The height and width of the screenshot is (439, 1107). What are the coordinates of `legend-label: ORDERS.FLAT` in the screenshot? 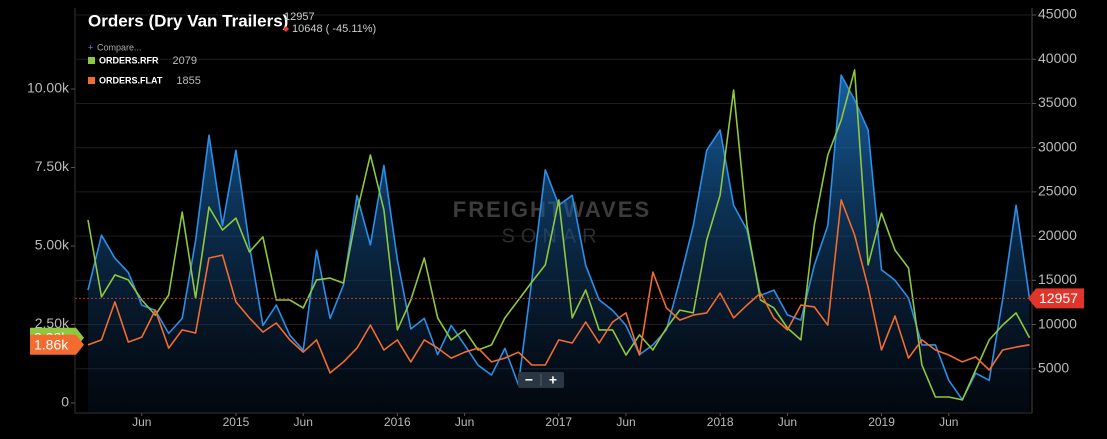 It's located at (131, 80).